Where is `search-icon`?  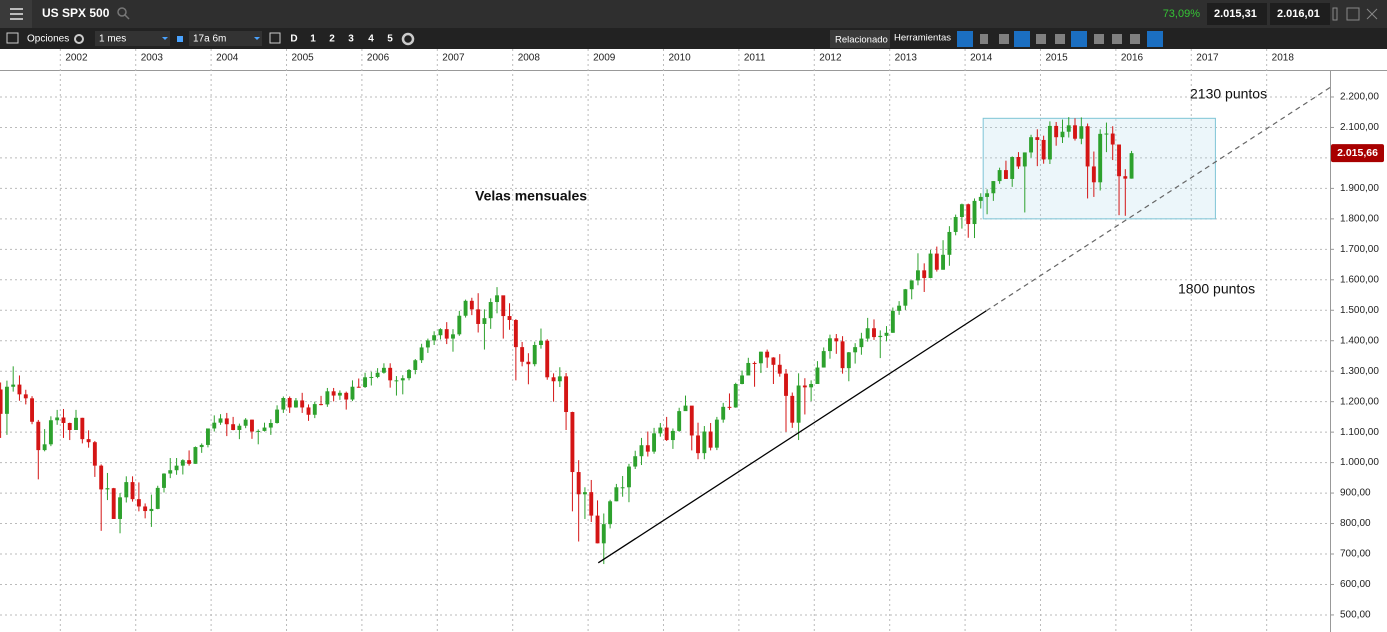
search-icon is located at coordinates (123, 13).